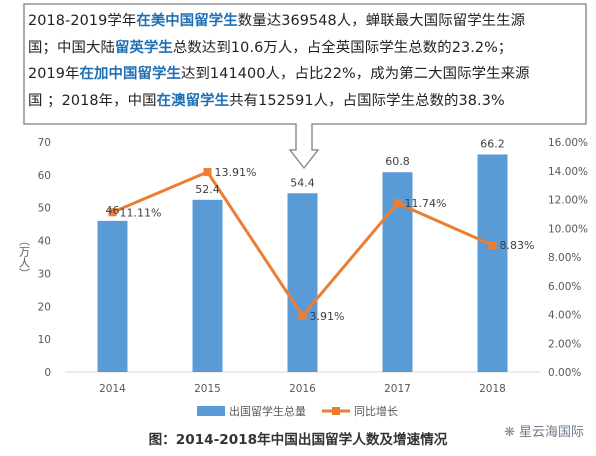  What do you see at coordinates (568, 201) in the screenshot?
I see `y2-tick-label: 12.00%` at bounding box center [568, 201].